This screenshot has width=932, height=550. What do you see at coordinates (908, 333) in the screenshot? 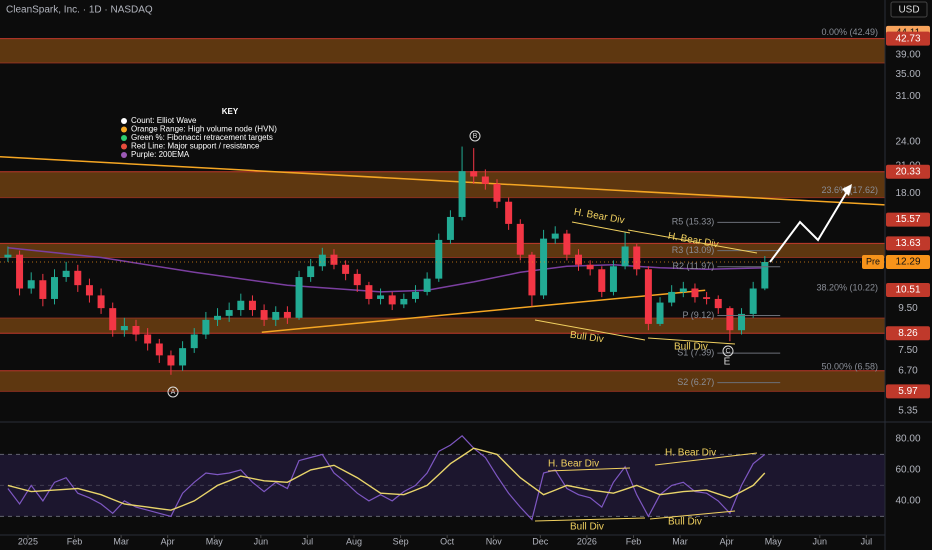
I see `price-badge-label: 8.26` at bounding box center [908, 333].